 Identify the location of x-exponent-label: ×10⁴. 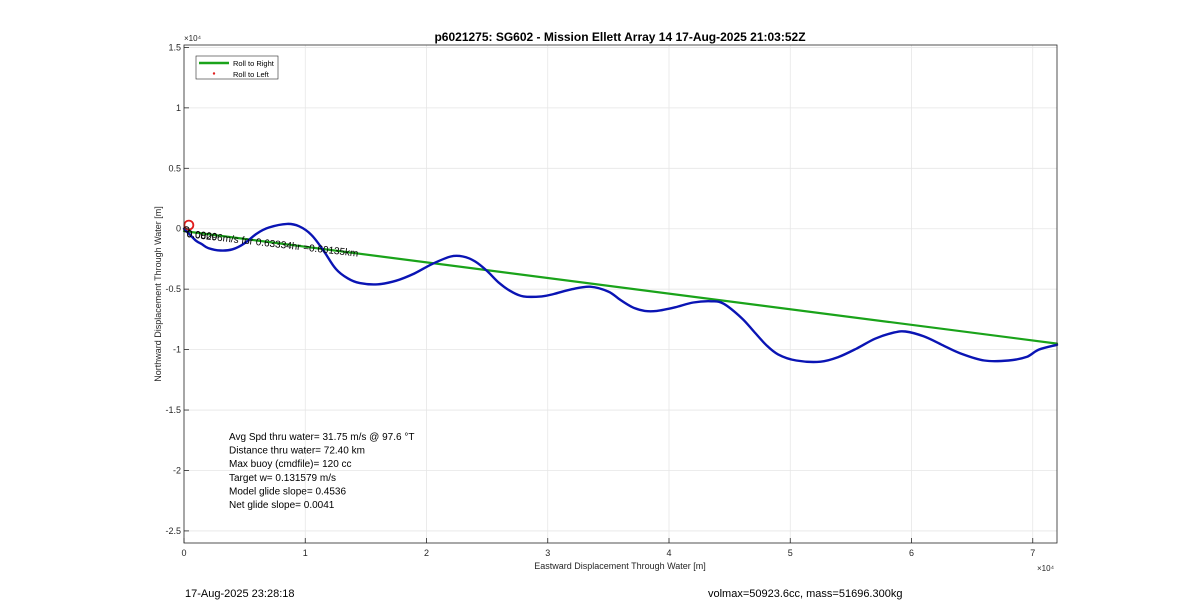
(1046, 568).